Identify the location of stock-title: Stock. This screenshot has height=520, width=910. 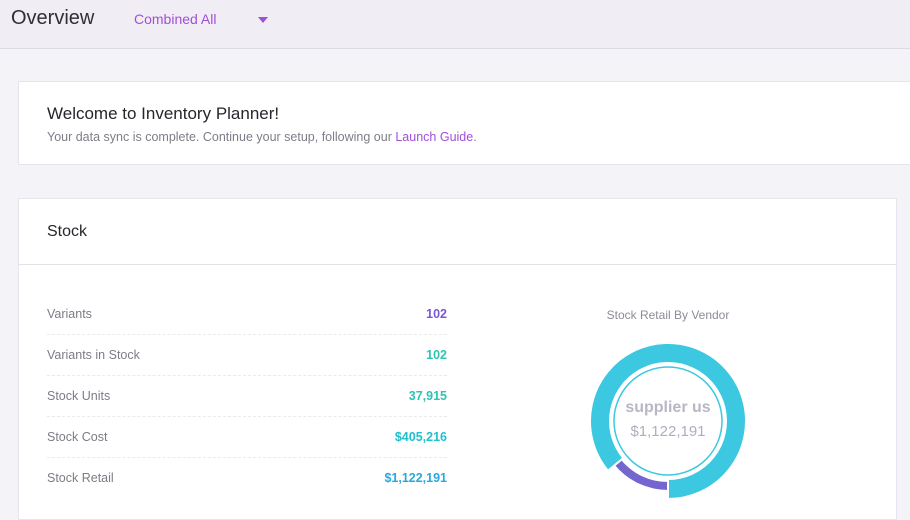
(67, 231).